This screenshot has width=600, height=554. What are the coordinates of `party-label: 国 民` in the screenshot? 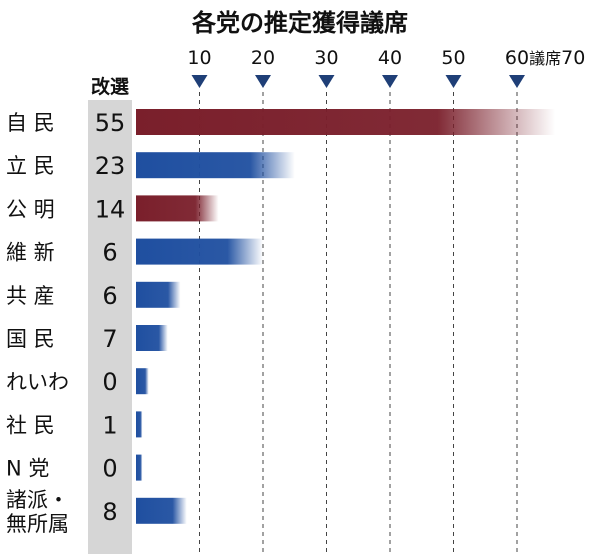 It's located at (30, 339).